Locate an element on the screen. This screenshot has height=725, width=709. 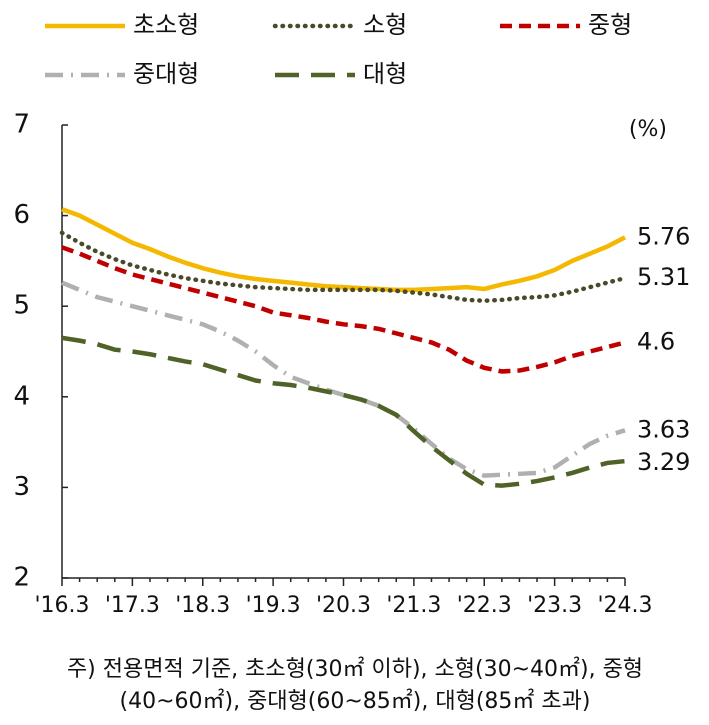
legend-label: 초소형 is located at coordinates (166, 25).